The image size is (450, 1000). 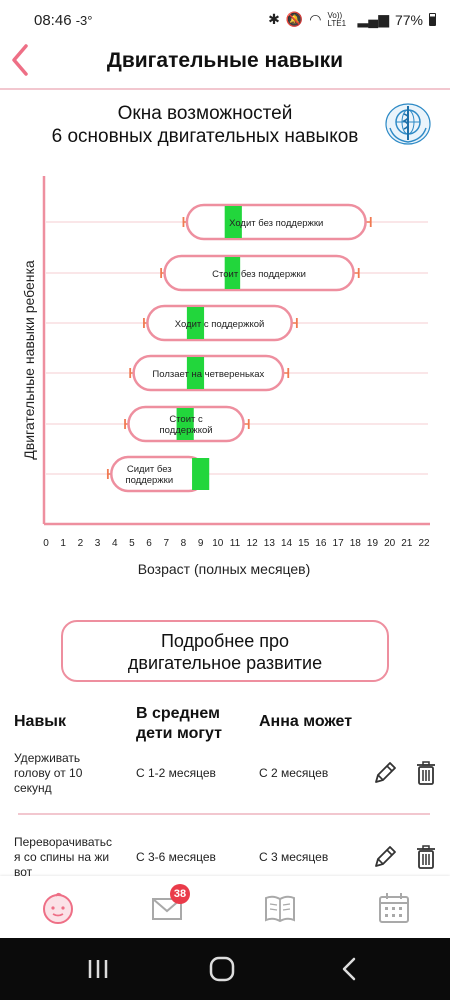 What do you see at coordinates (304, 543) in the screenshot?
I see `x-tick-label: 15` at bounding box center [304, 543].